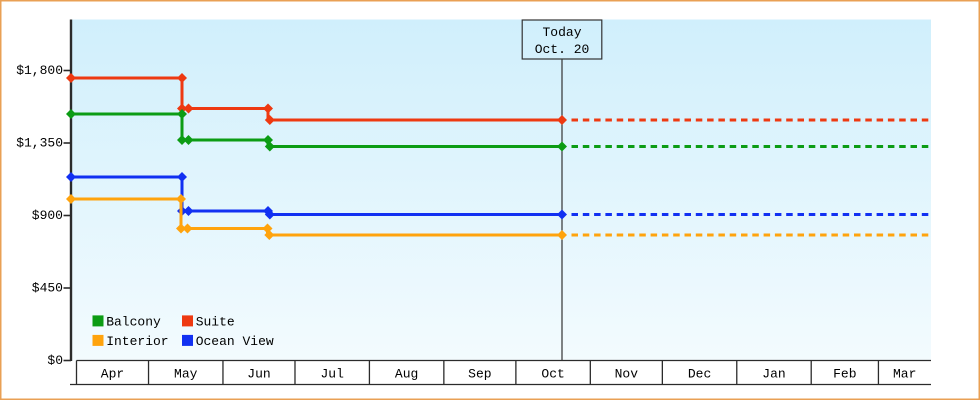 This screenshot has height=400, width=980. Describe the element at coordinates (904, 374) in the screenshot. I see `svg-text: Mar` at that location.